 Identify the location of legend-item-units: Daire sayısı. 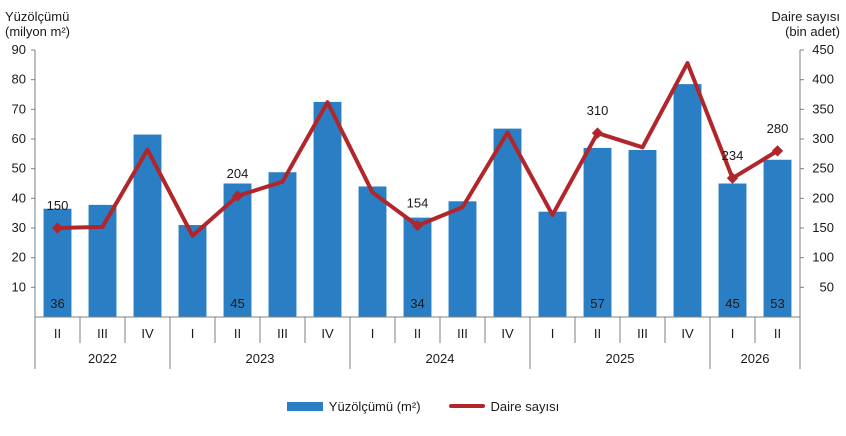
(504, 406).